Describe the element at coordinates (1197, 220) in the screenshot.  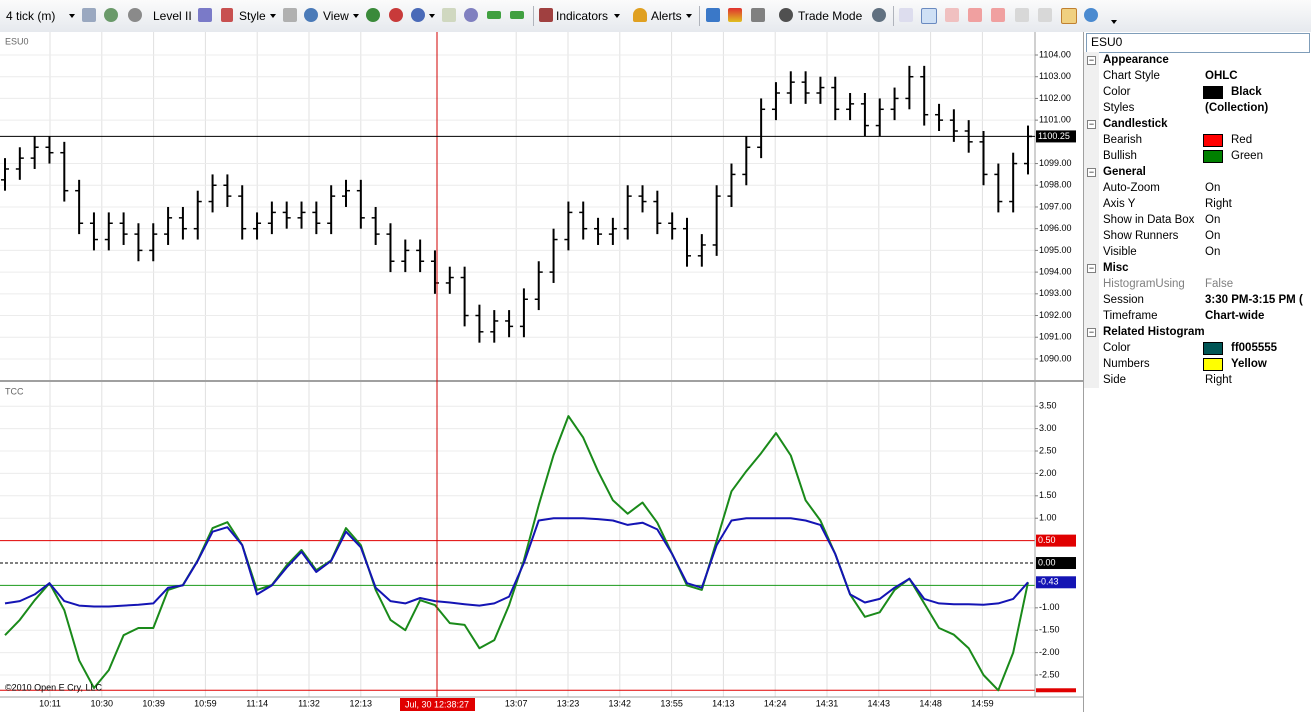
I see `property-row: Show in Data Box On` at that location.